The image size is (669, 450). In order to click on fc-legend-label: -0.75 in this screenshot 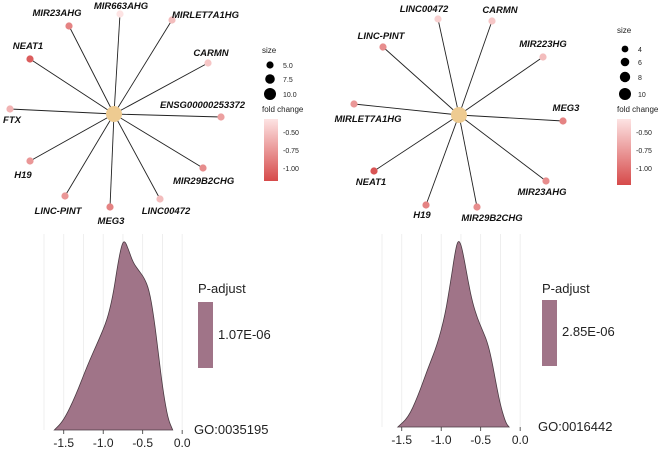, I will do `click(291, 151)`.